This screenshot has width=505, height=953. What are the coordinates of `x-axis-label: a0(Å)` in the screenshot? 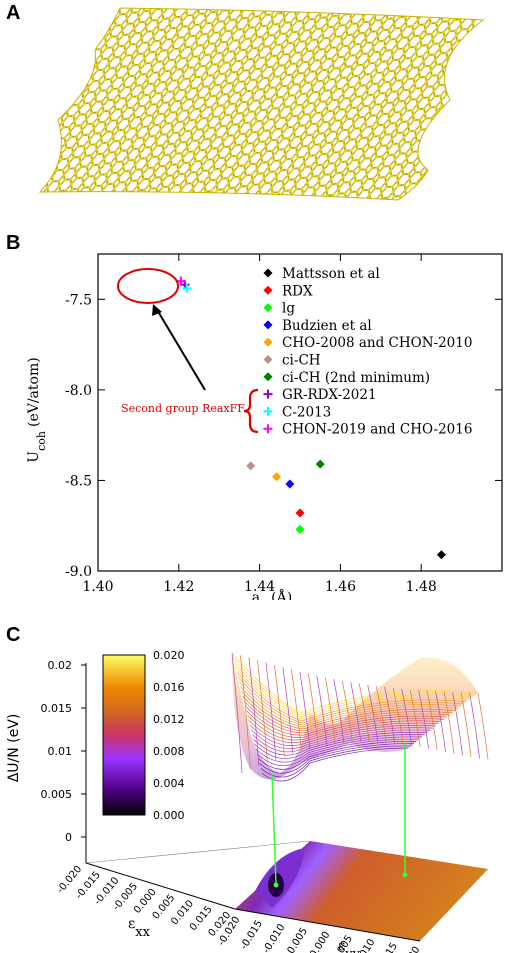 It's located at (272, 594).